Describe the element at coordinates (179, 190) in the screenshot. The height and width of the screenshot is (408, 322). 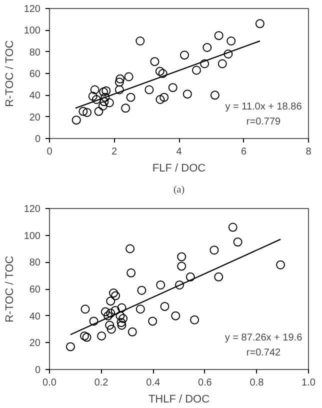
I see `text: (a)` at that location.